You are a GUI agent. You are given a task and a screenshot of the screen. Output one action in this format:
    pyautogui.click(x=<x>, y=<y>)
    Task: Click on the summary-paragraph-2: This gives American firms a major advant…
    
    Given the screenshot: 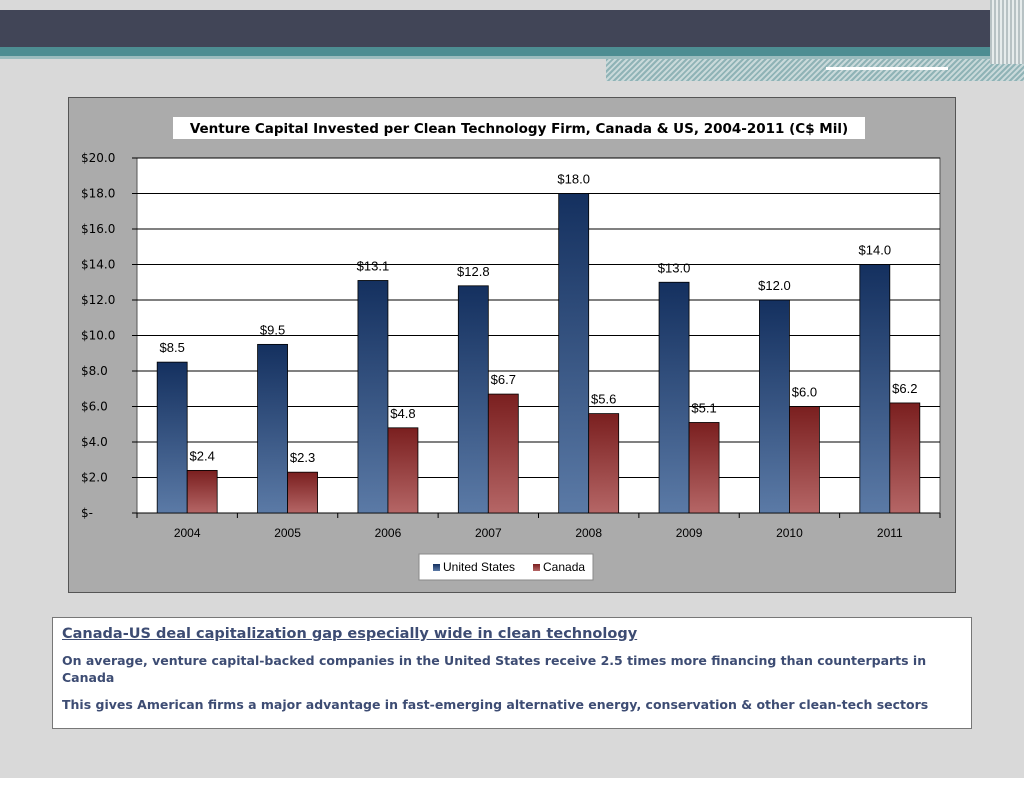 What is the action you would take?
    pyautogui.click(x=495, y=704)
    